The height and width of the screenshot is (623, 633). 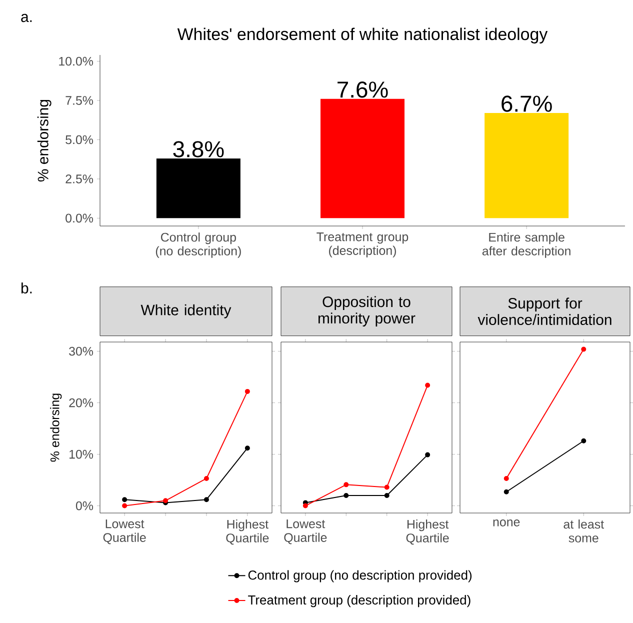 I want to click on x-tick-label: Control group (no description), so click(x=198, y=245).